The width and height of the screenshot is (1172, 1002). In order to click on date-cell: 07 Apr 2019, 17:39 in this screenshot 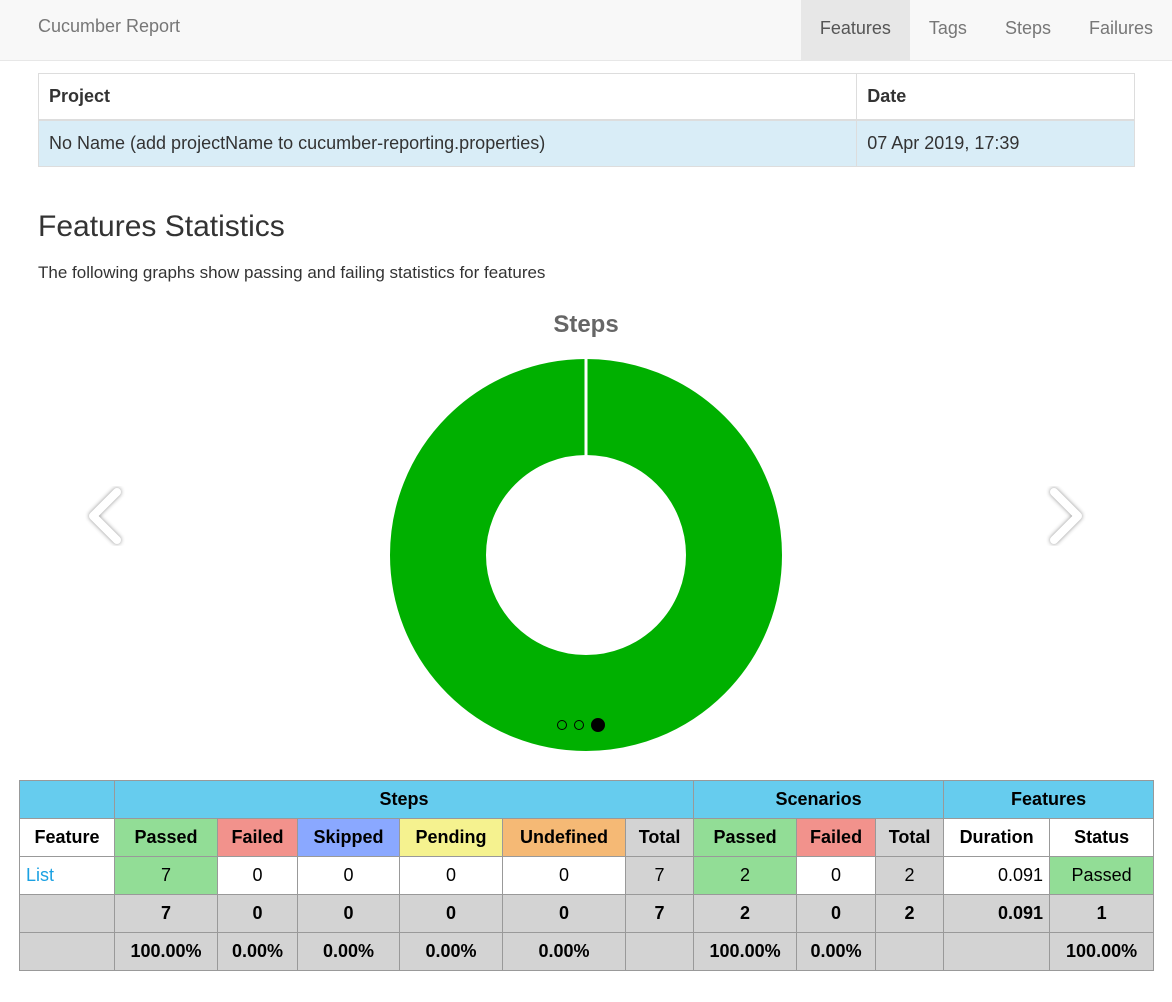, I will do `click(995, 143)`.